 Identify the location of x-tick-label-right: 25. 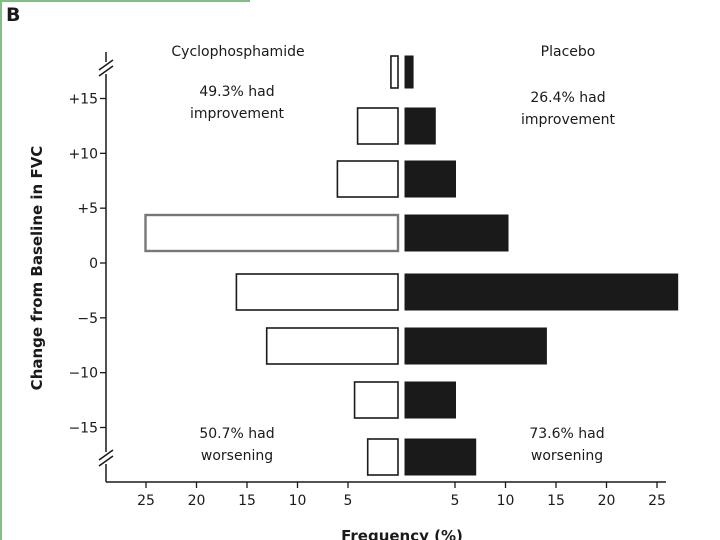
(657, 501).